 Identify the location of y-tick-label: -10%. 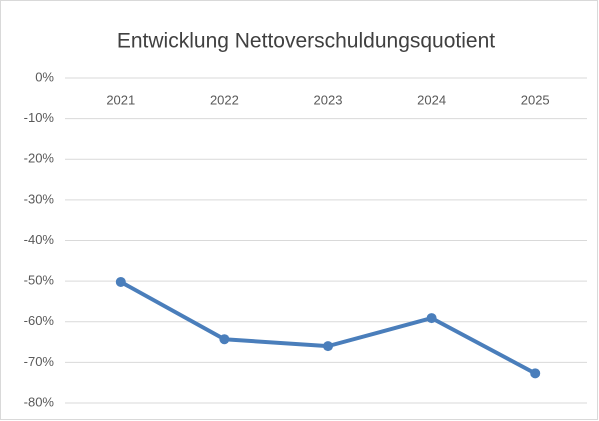
(39, 117).